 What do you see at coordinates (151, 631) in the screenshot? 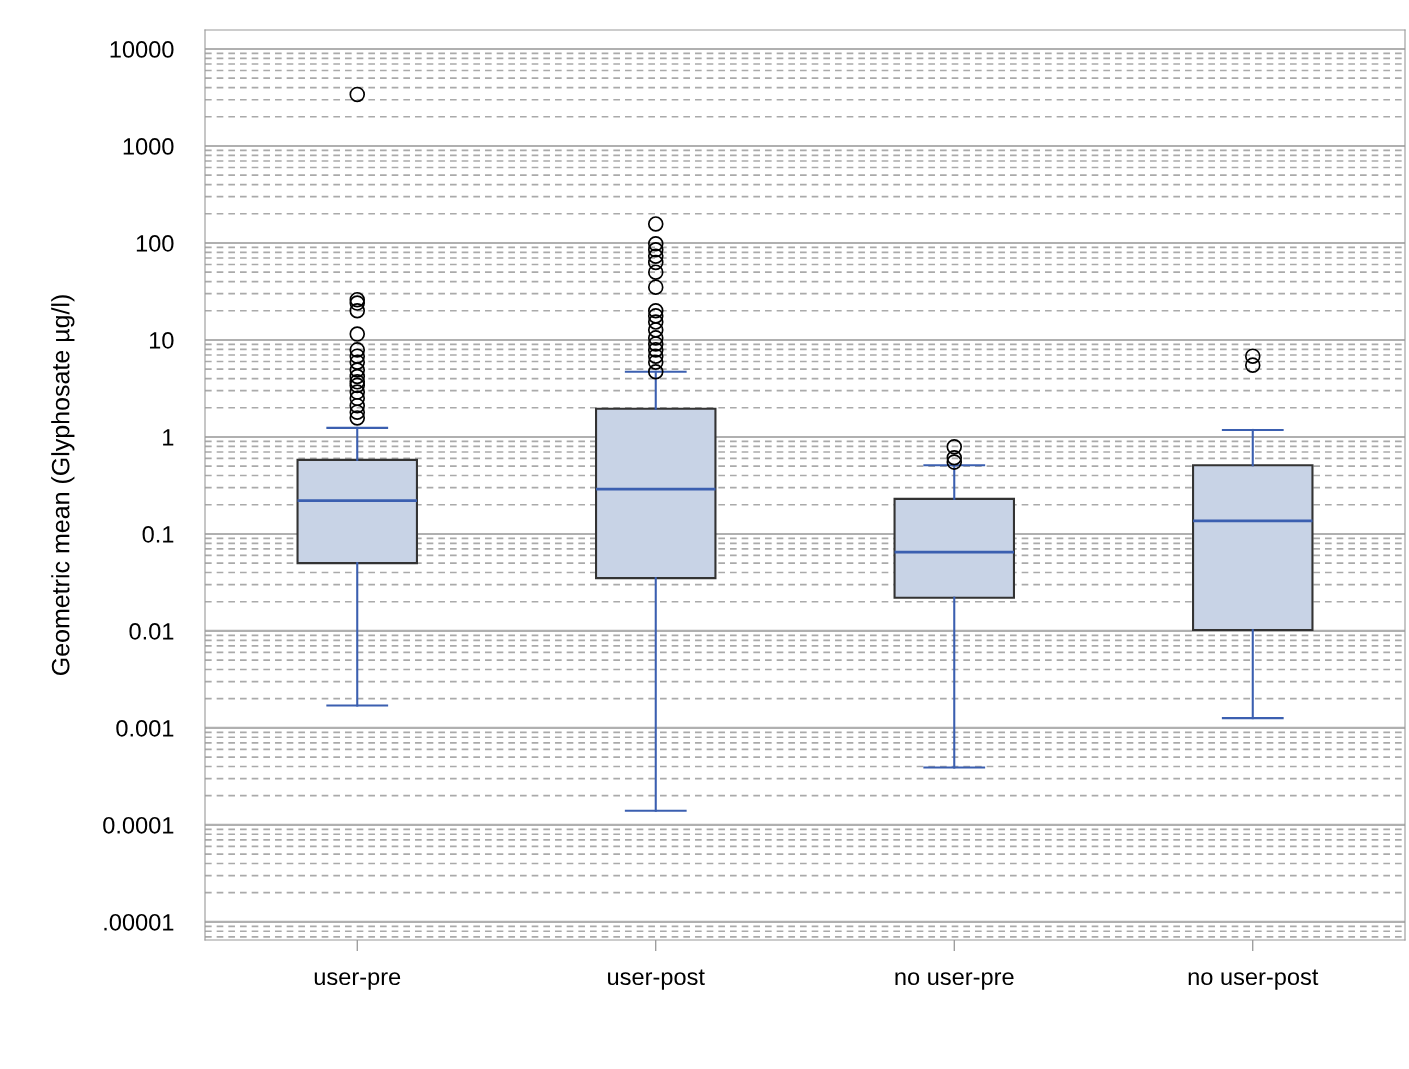
I see `y-tick-label: 0.01` at bounding box center [151, 631].